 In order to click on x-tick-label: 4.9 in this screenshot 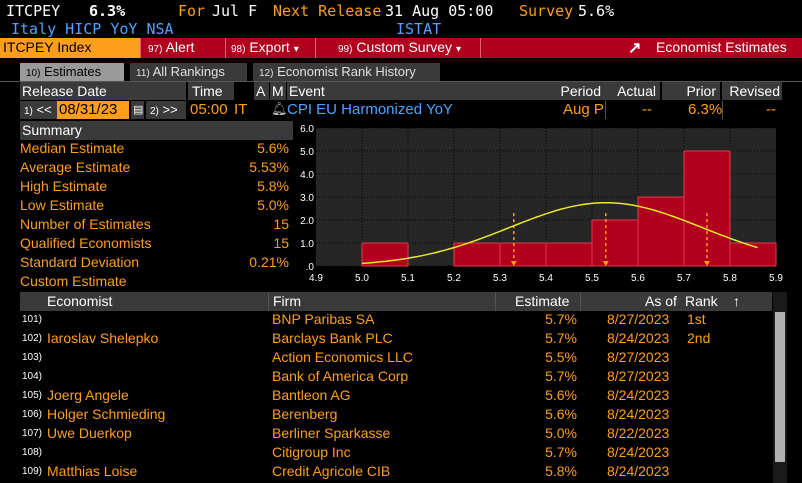, I will do `click(316, 278)`.